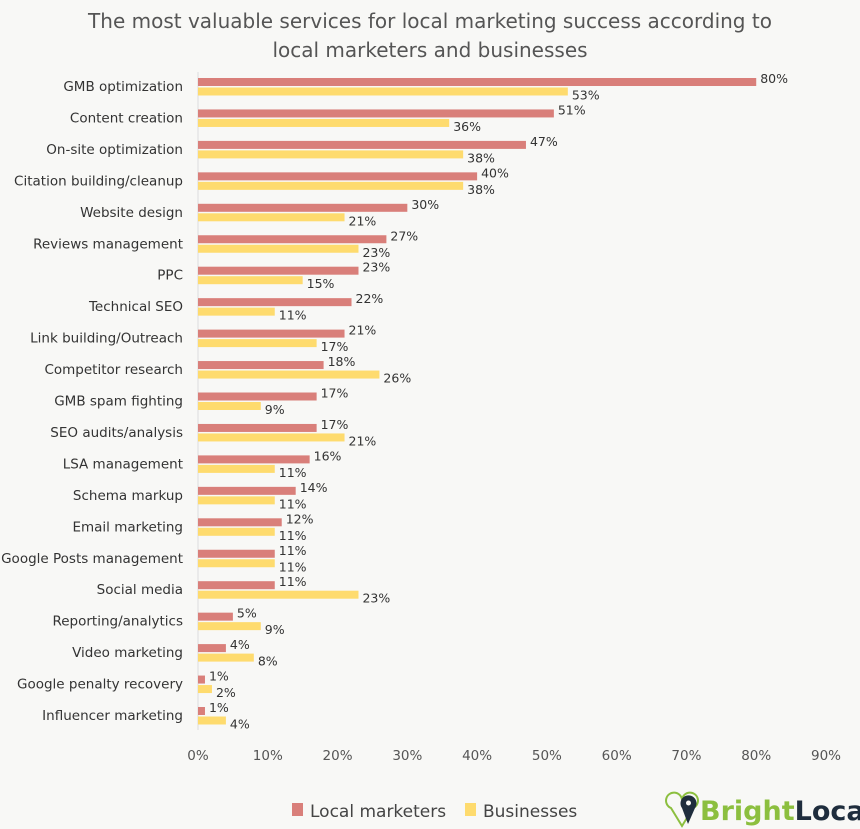 The width and height of the screenshot is (860, 829). I want to click on data-label: 5%, so click(247, 613).